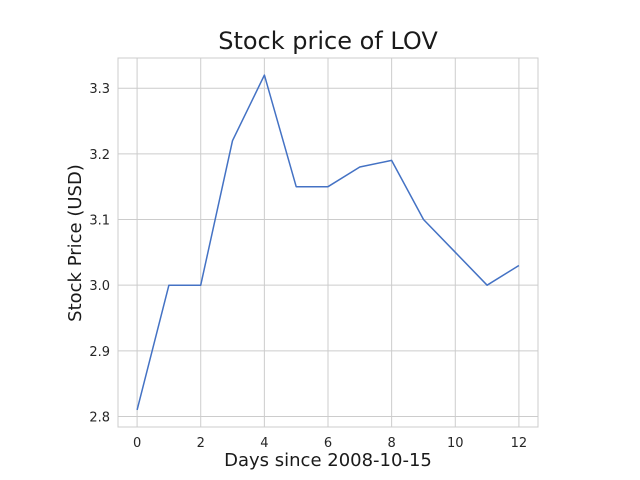  What do you see at coordinates (391, 443) in the screenshot?
I see `x-tick-label: 8` at bounding box center [391, 443].